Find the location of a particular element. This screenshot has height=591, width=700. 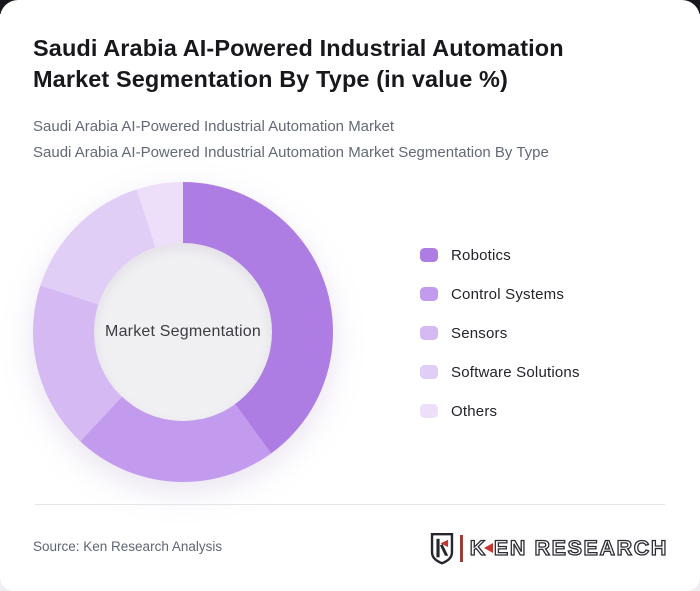

legend-label: Robotics is located at coordinates (481, 255).